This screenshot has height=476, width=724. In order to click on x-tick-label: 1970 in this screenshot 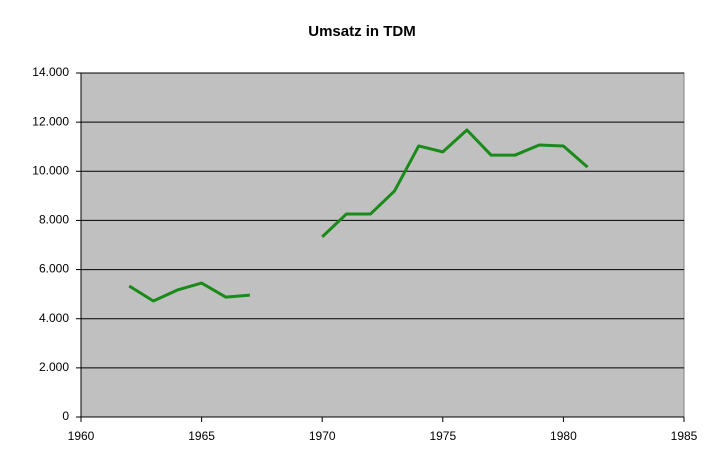, I will do `click(322, 436)`.